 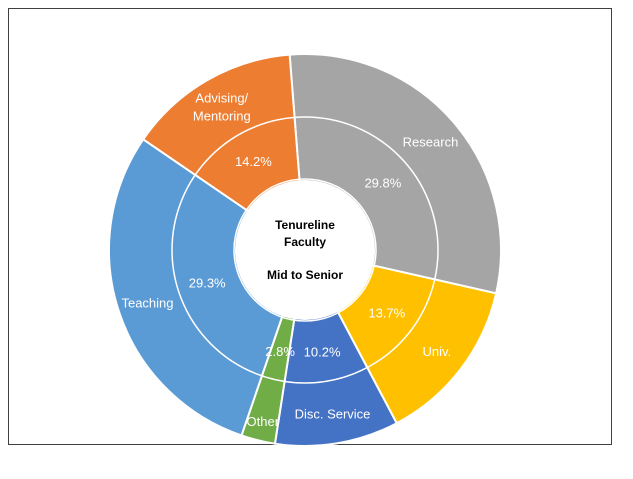 I want to click on donut-hole, so click(x=305, y=250).